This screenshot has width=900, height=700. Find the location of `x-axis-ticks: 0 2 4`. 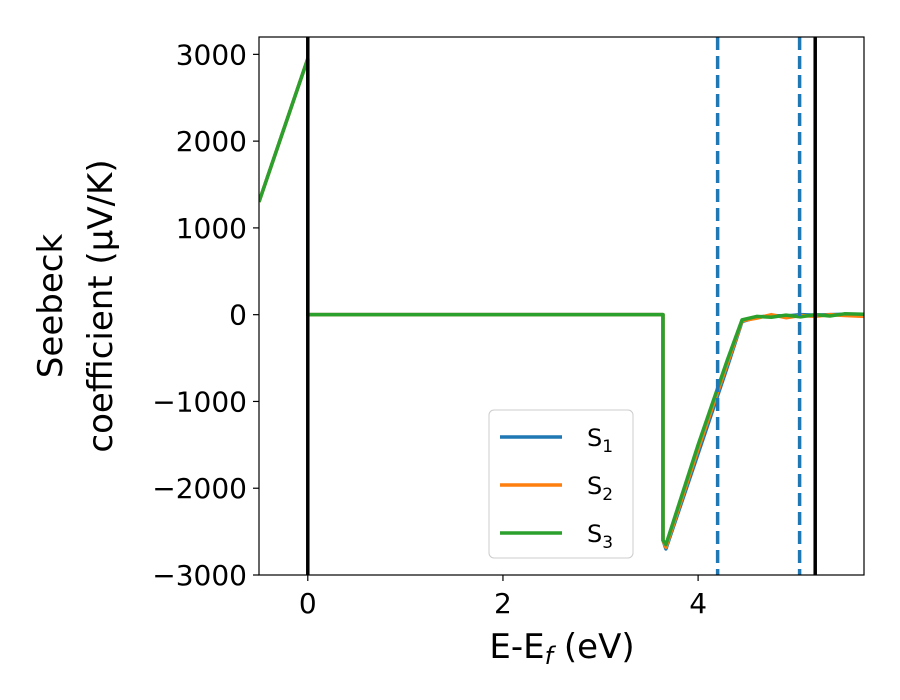

x-axis-ticks: 0 2 4 is located at coordinates (503, 597).